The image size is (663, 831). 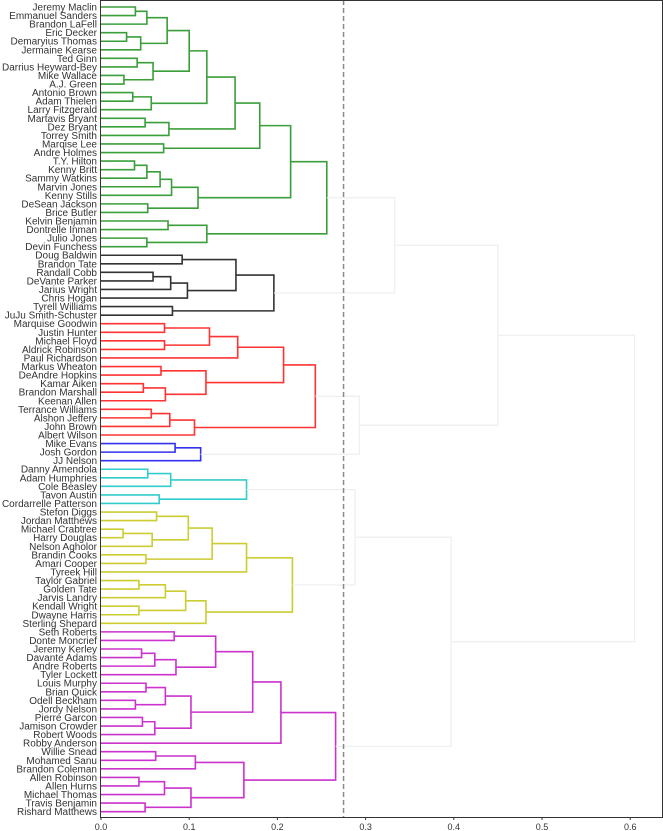 I want to click on leaf-label: JJ Nelson, so click(x=75, y=461).